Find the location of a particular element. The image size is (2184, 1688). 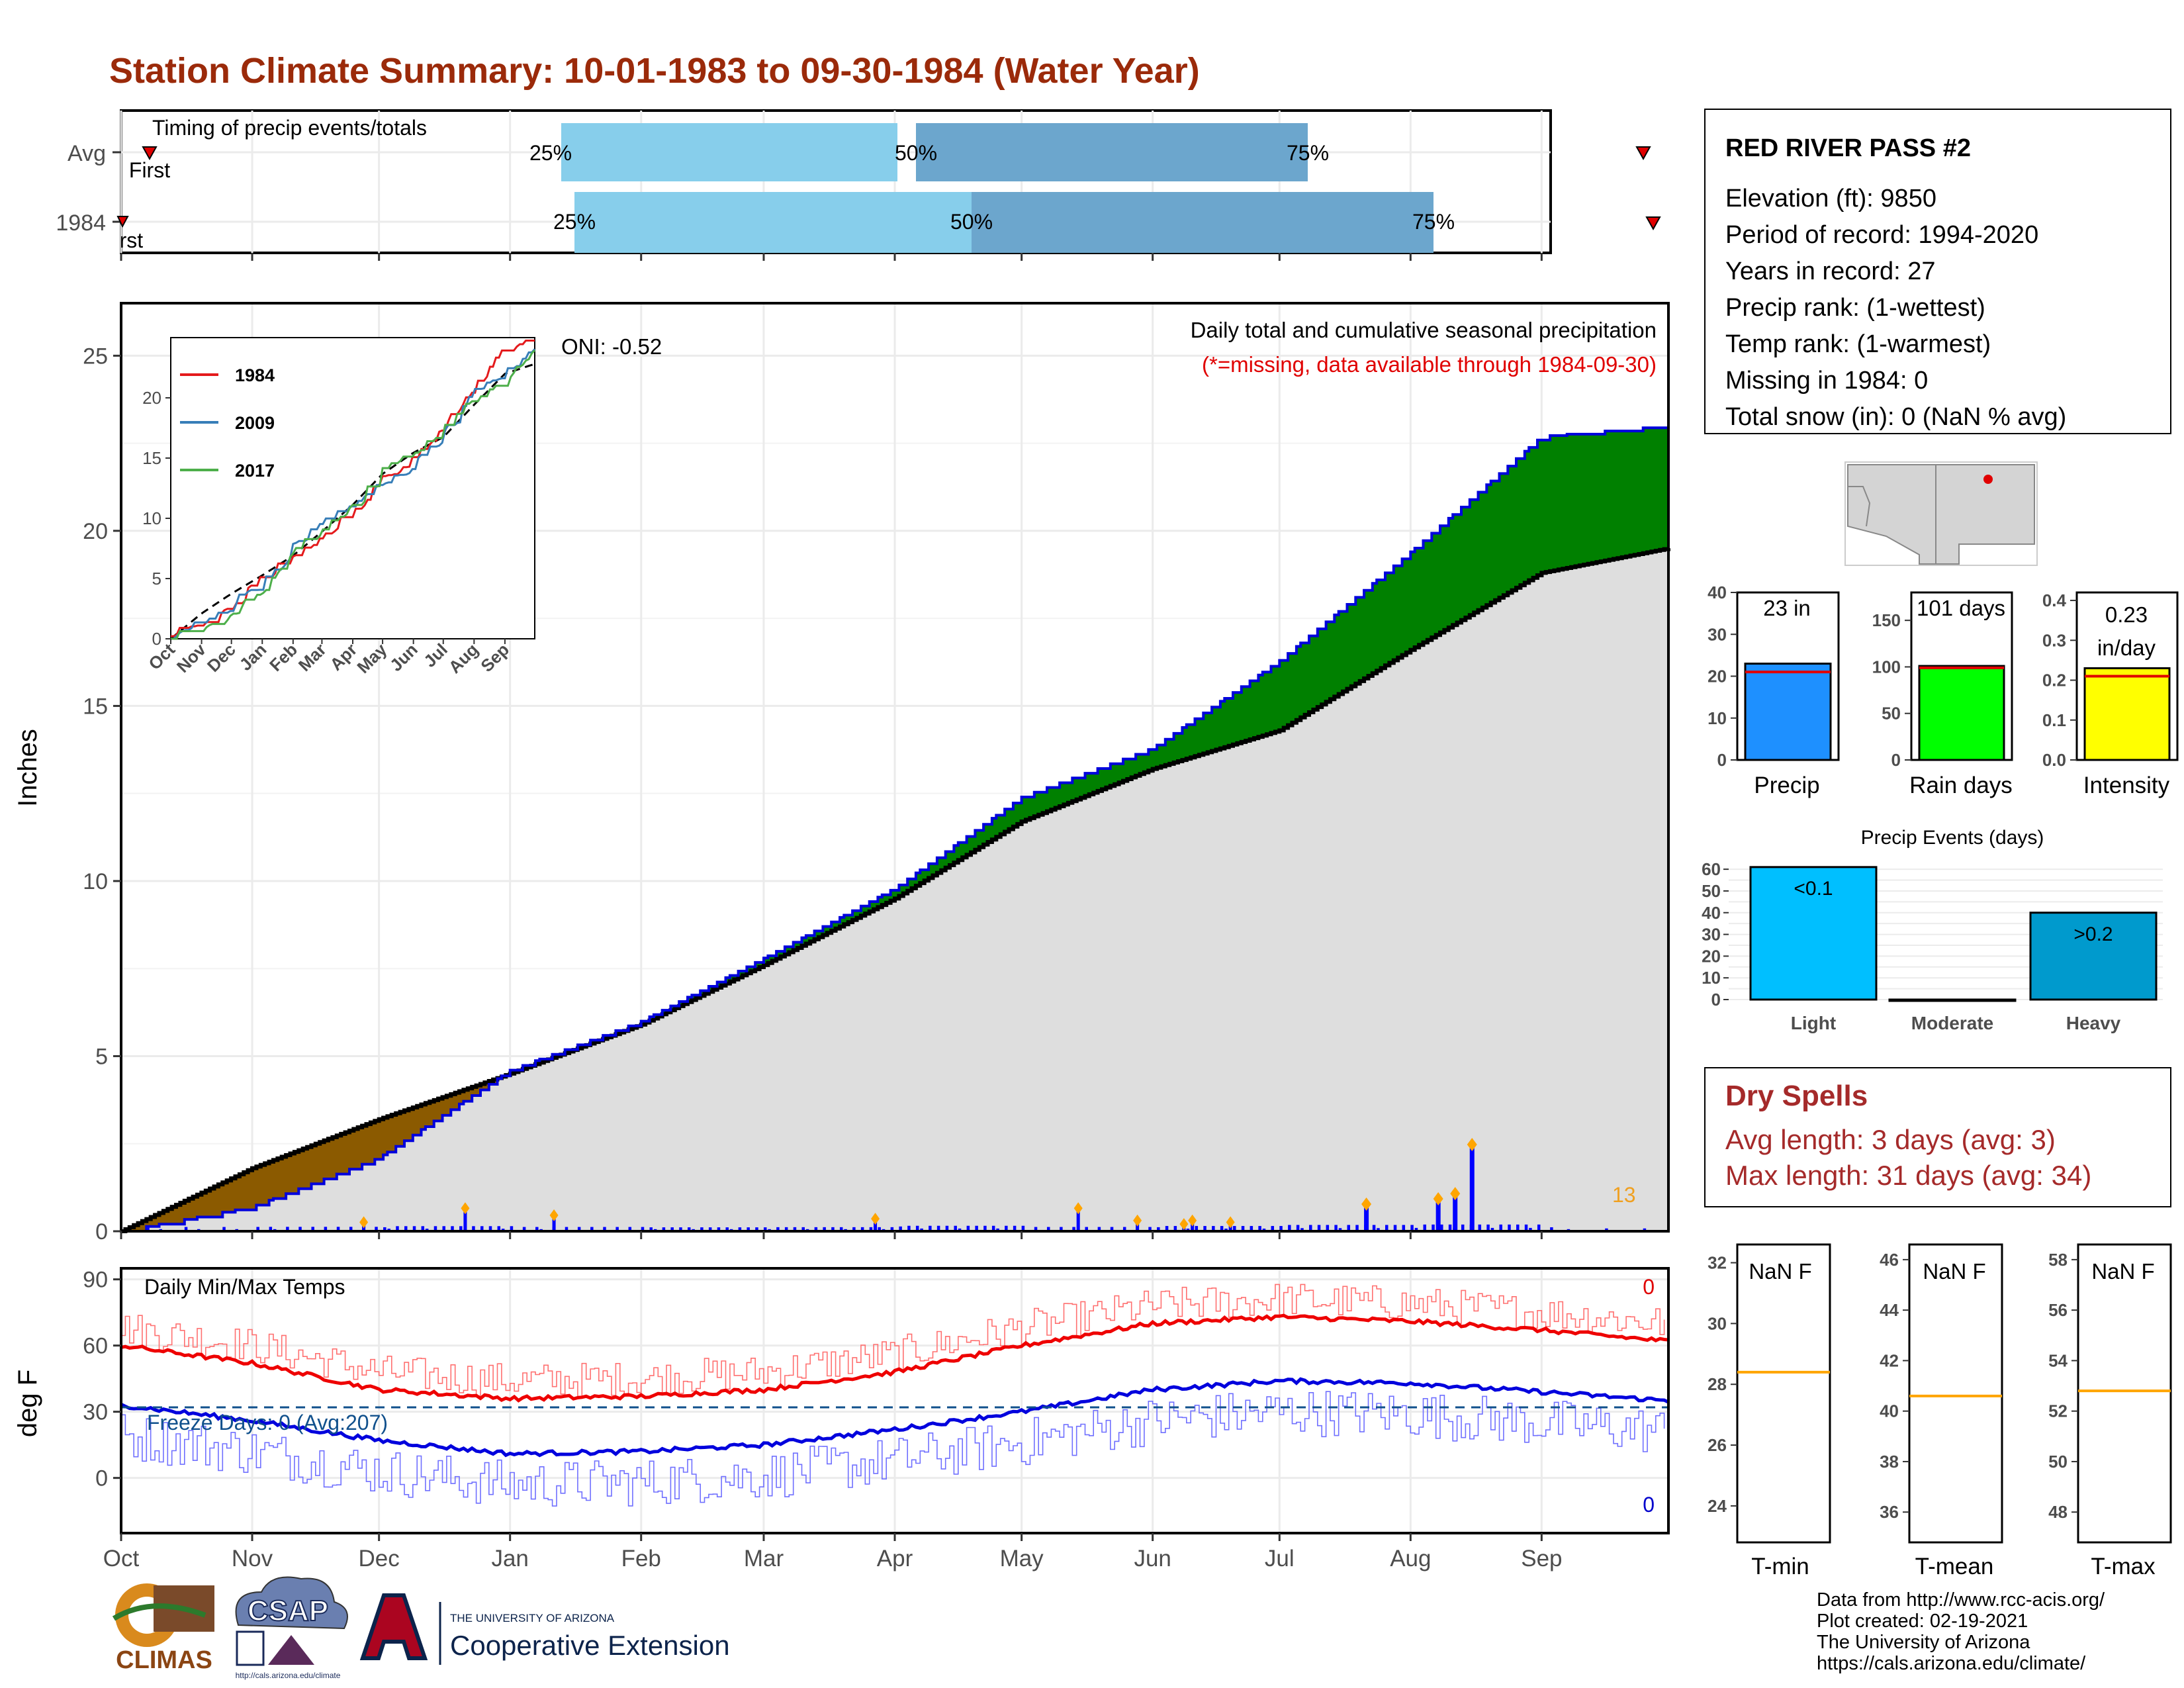

month-tick-label: Jul is located at coordinates (1280, 1558).